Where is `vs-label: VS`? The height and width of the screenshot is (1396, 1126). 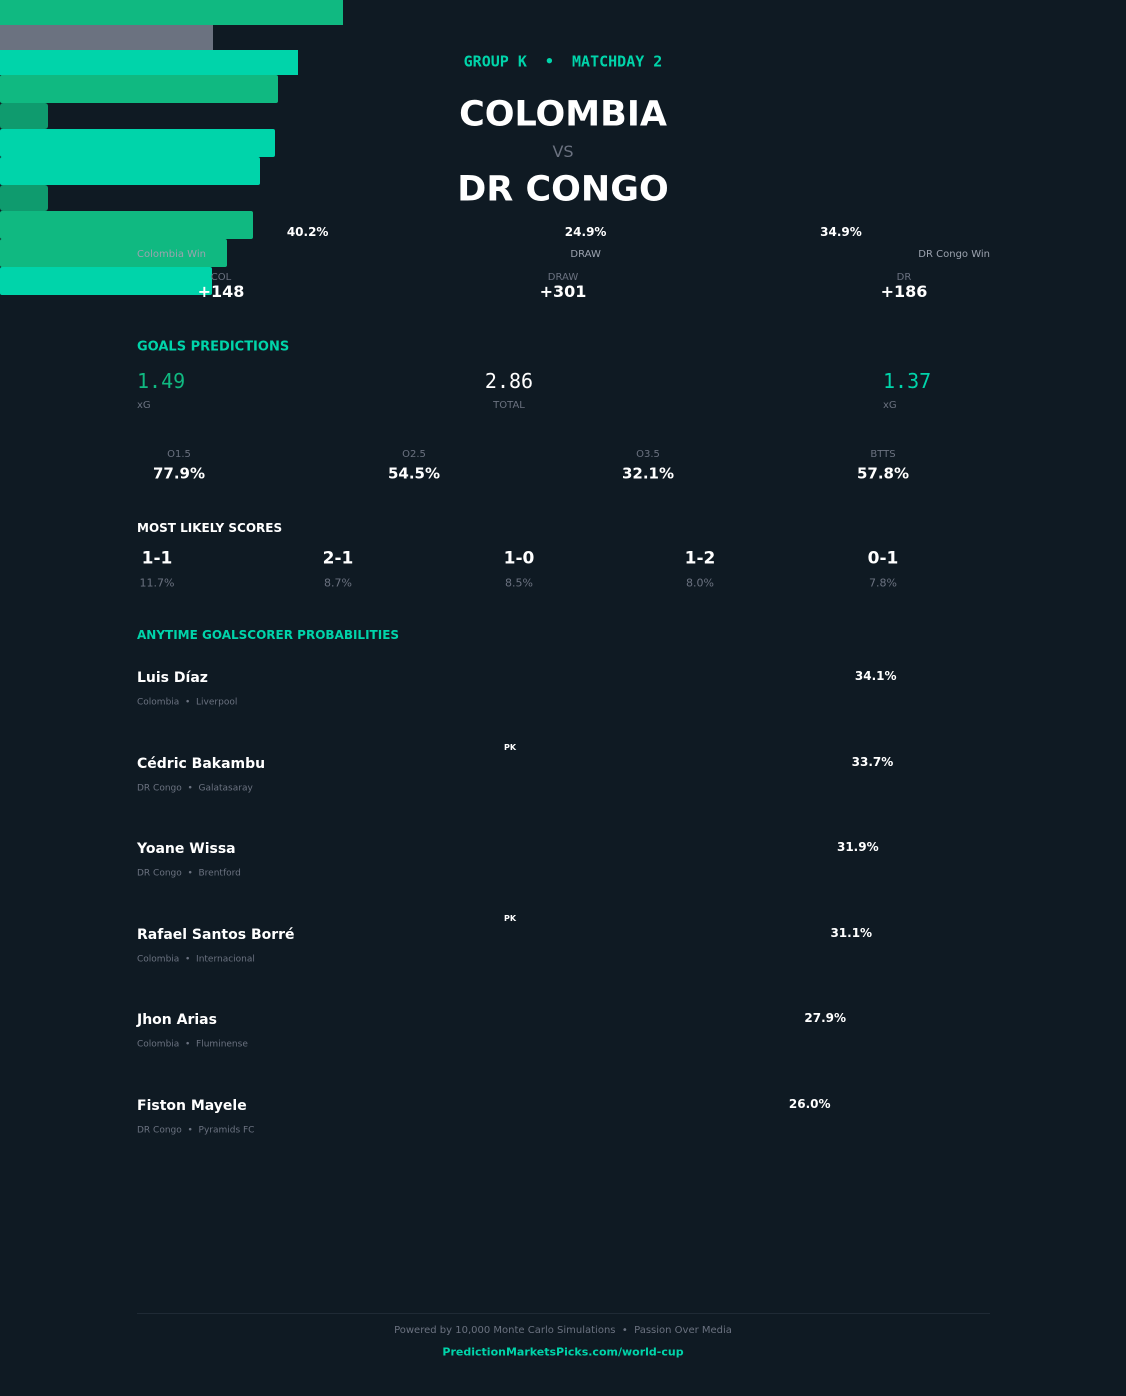
vs-label: VS is located at coordinates (563, 151).